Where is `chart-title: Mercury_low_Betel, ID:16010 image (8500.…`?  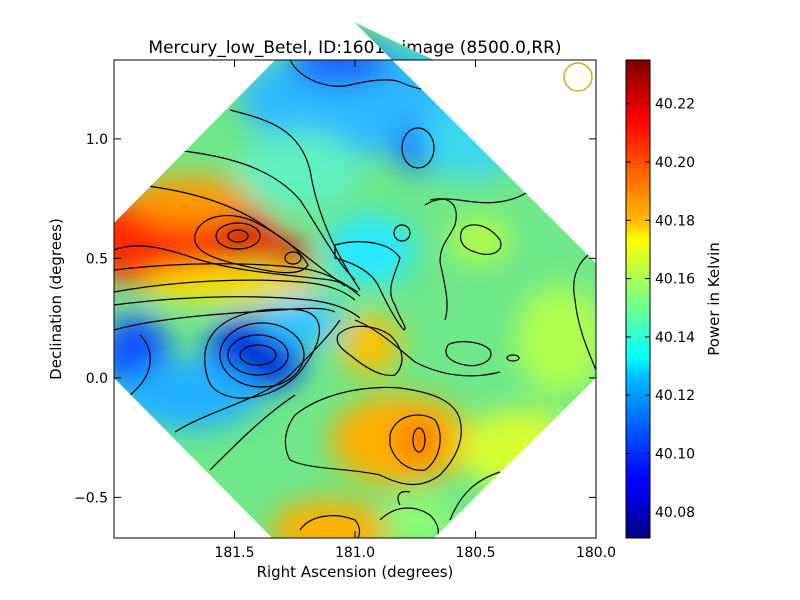
chart-title: Mercury_low_Betel, ID:16010 image (8500.… is located at coordinates (354, 48).